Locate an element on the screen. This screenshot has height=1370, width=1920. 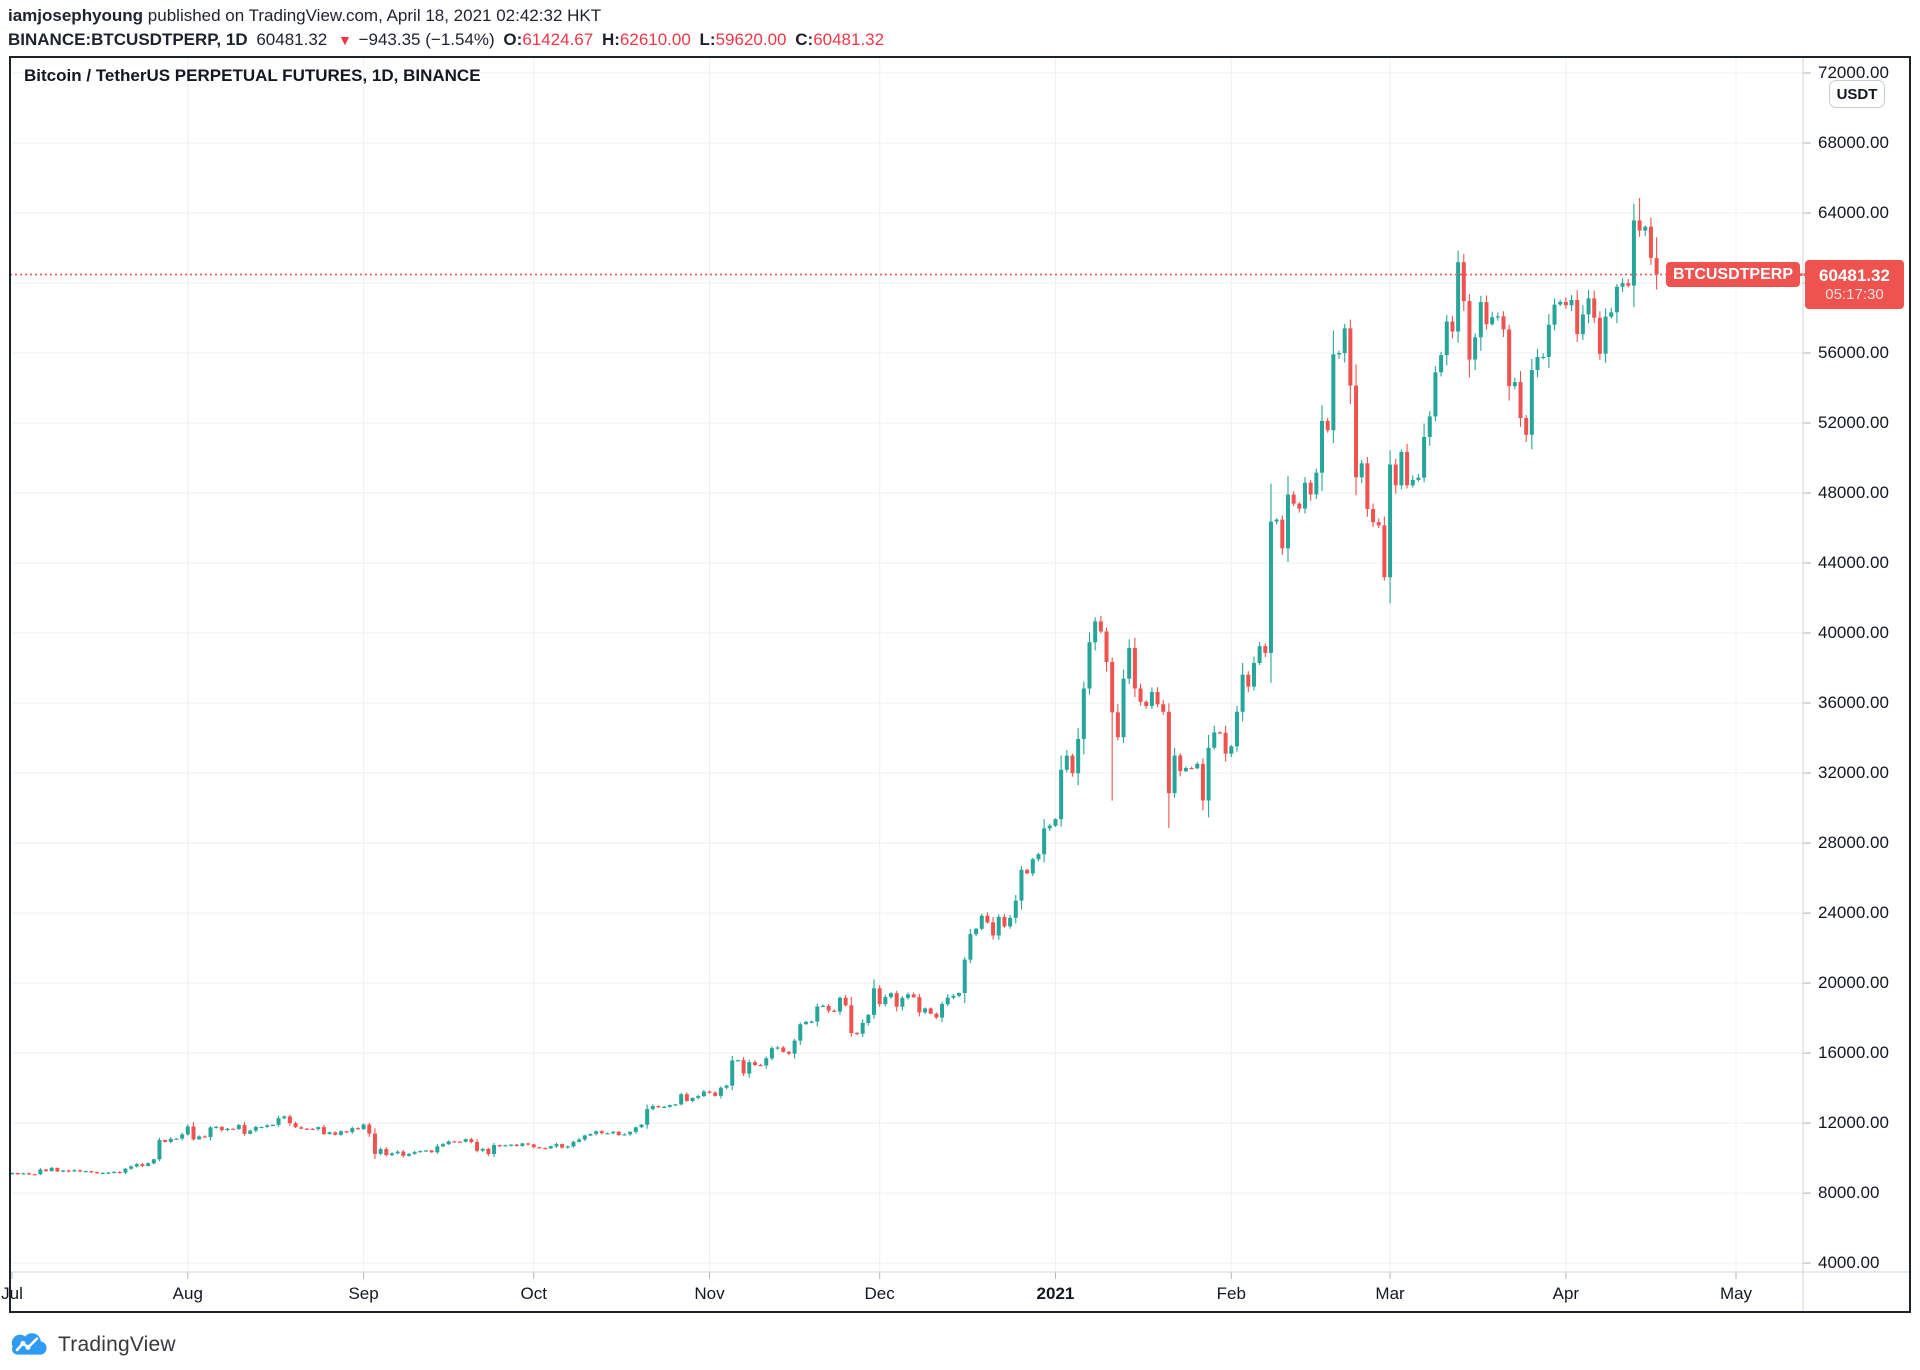
y-axis-label: 12000.00 is located at coordinates (1853, 1123).